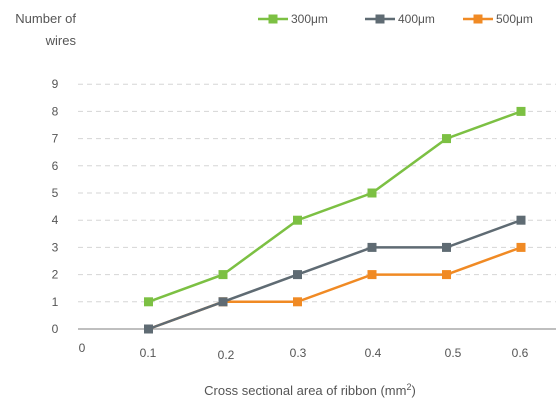  I want to click on y-tick-label: 3, so click(55, 247).